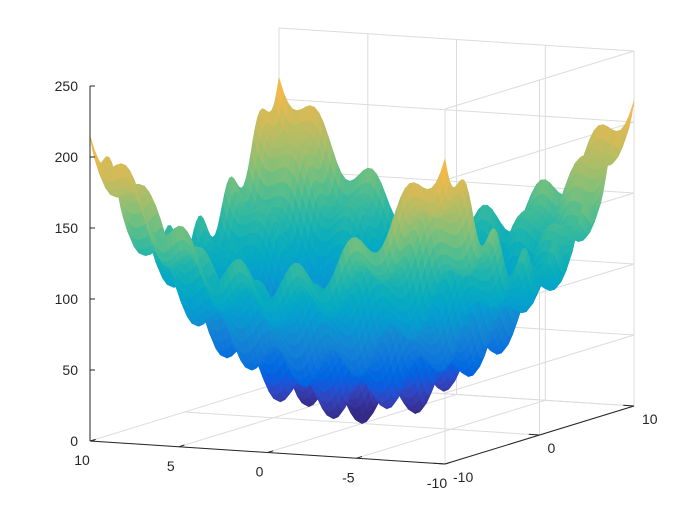  I want to click on surface-patch, so click(630, 115).